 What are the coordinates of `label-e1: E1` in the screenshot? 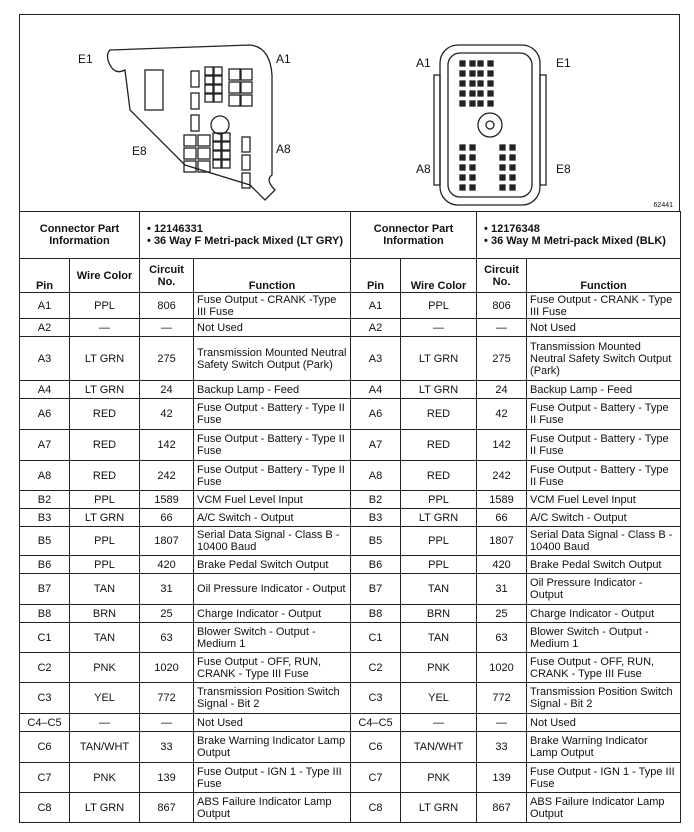 It's located at (563, 63).